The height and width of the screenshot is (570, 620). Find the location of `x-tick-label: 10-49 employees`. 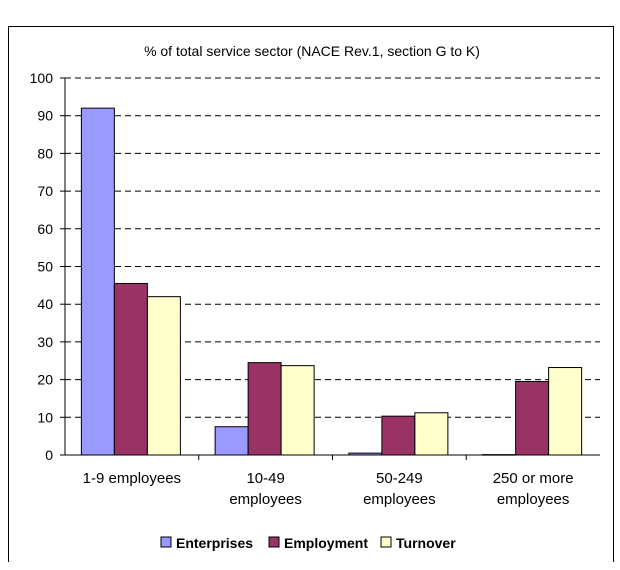

x-tick-label: 10-49 employees is located at coordinates (265, 489).